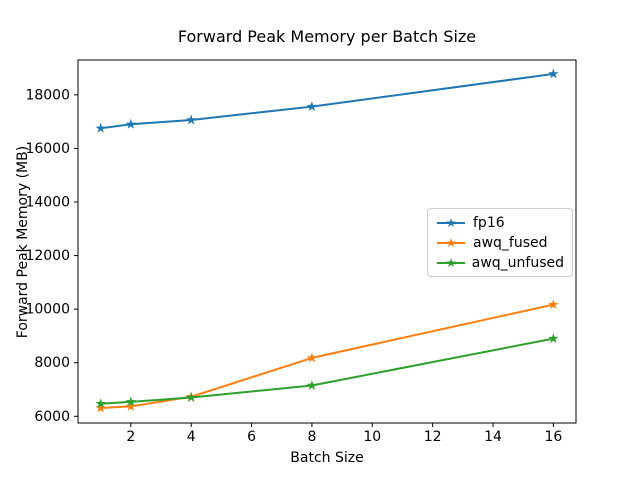 The height and width of the screenshot is (480, 640). Describe the element at coordinates (100, 407) in the screenshot. I see `data-point-awq_fused-x1` at that location.